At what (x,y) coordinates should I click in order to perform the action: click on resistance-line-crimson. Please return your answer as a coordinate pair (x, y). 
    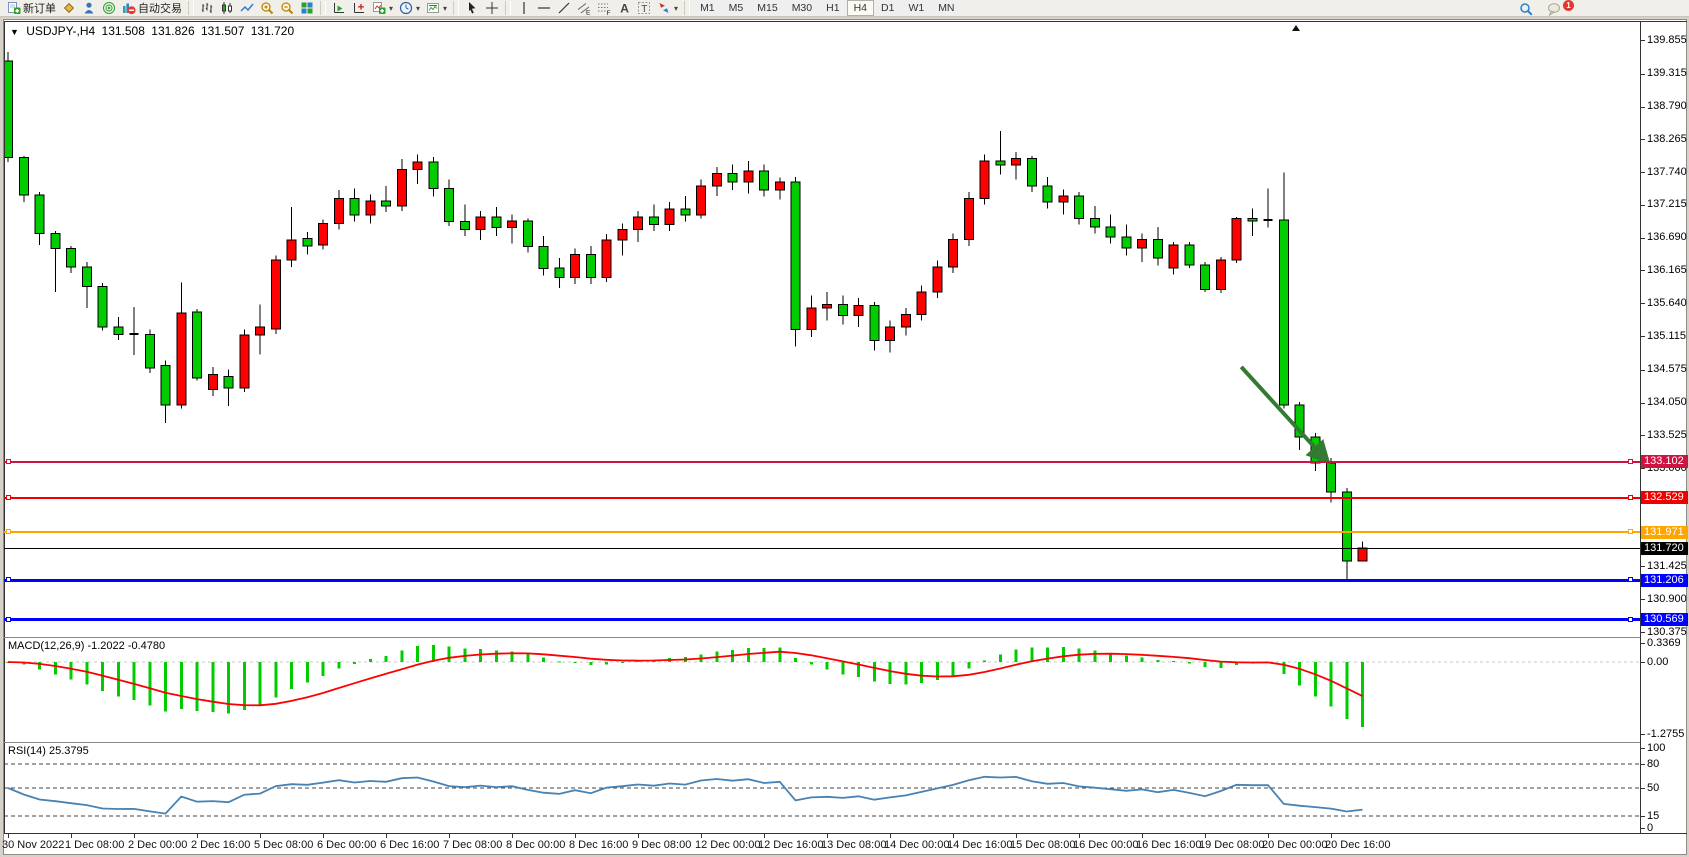
    Looking at the image, I should click on (822, 461).